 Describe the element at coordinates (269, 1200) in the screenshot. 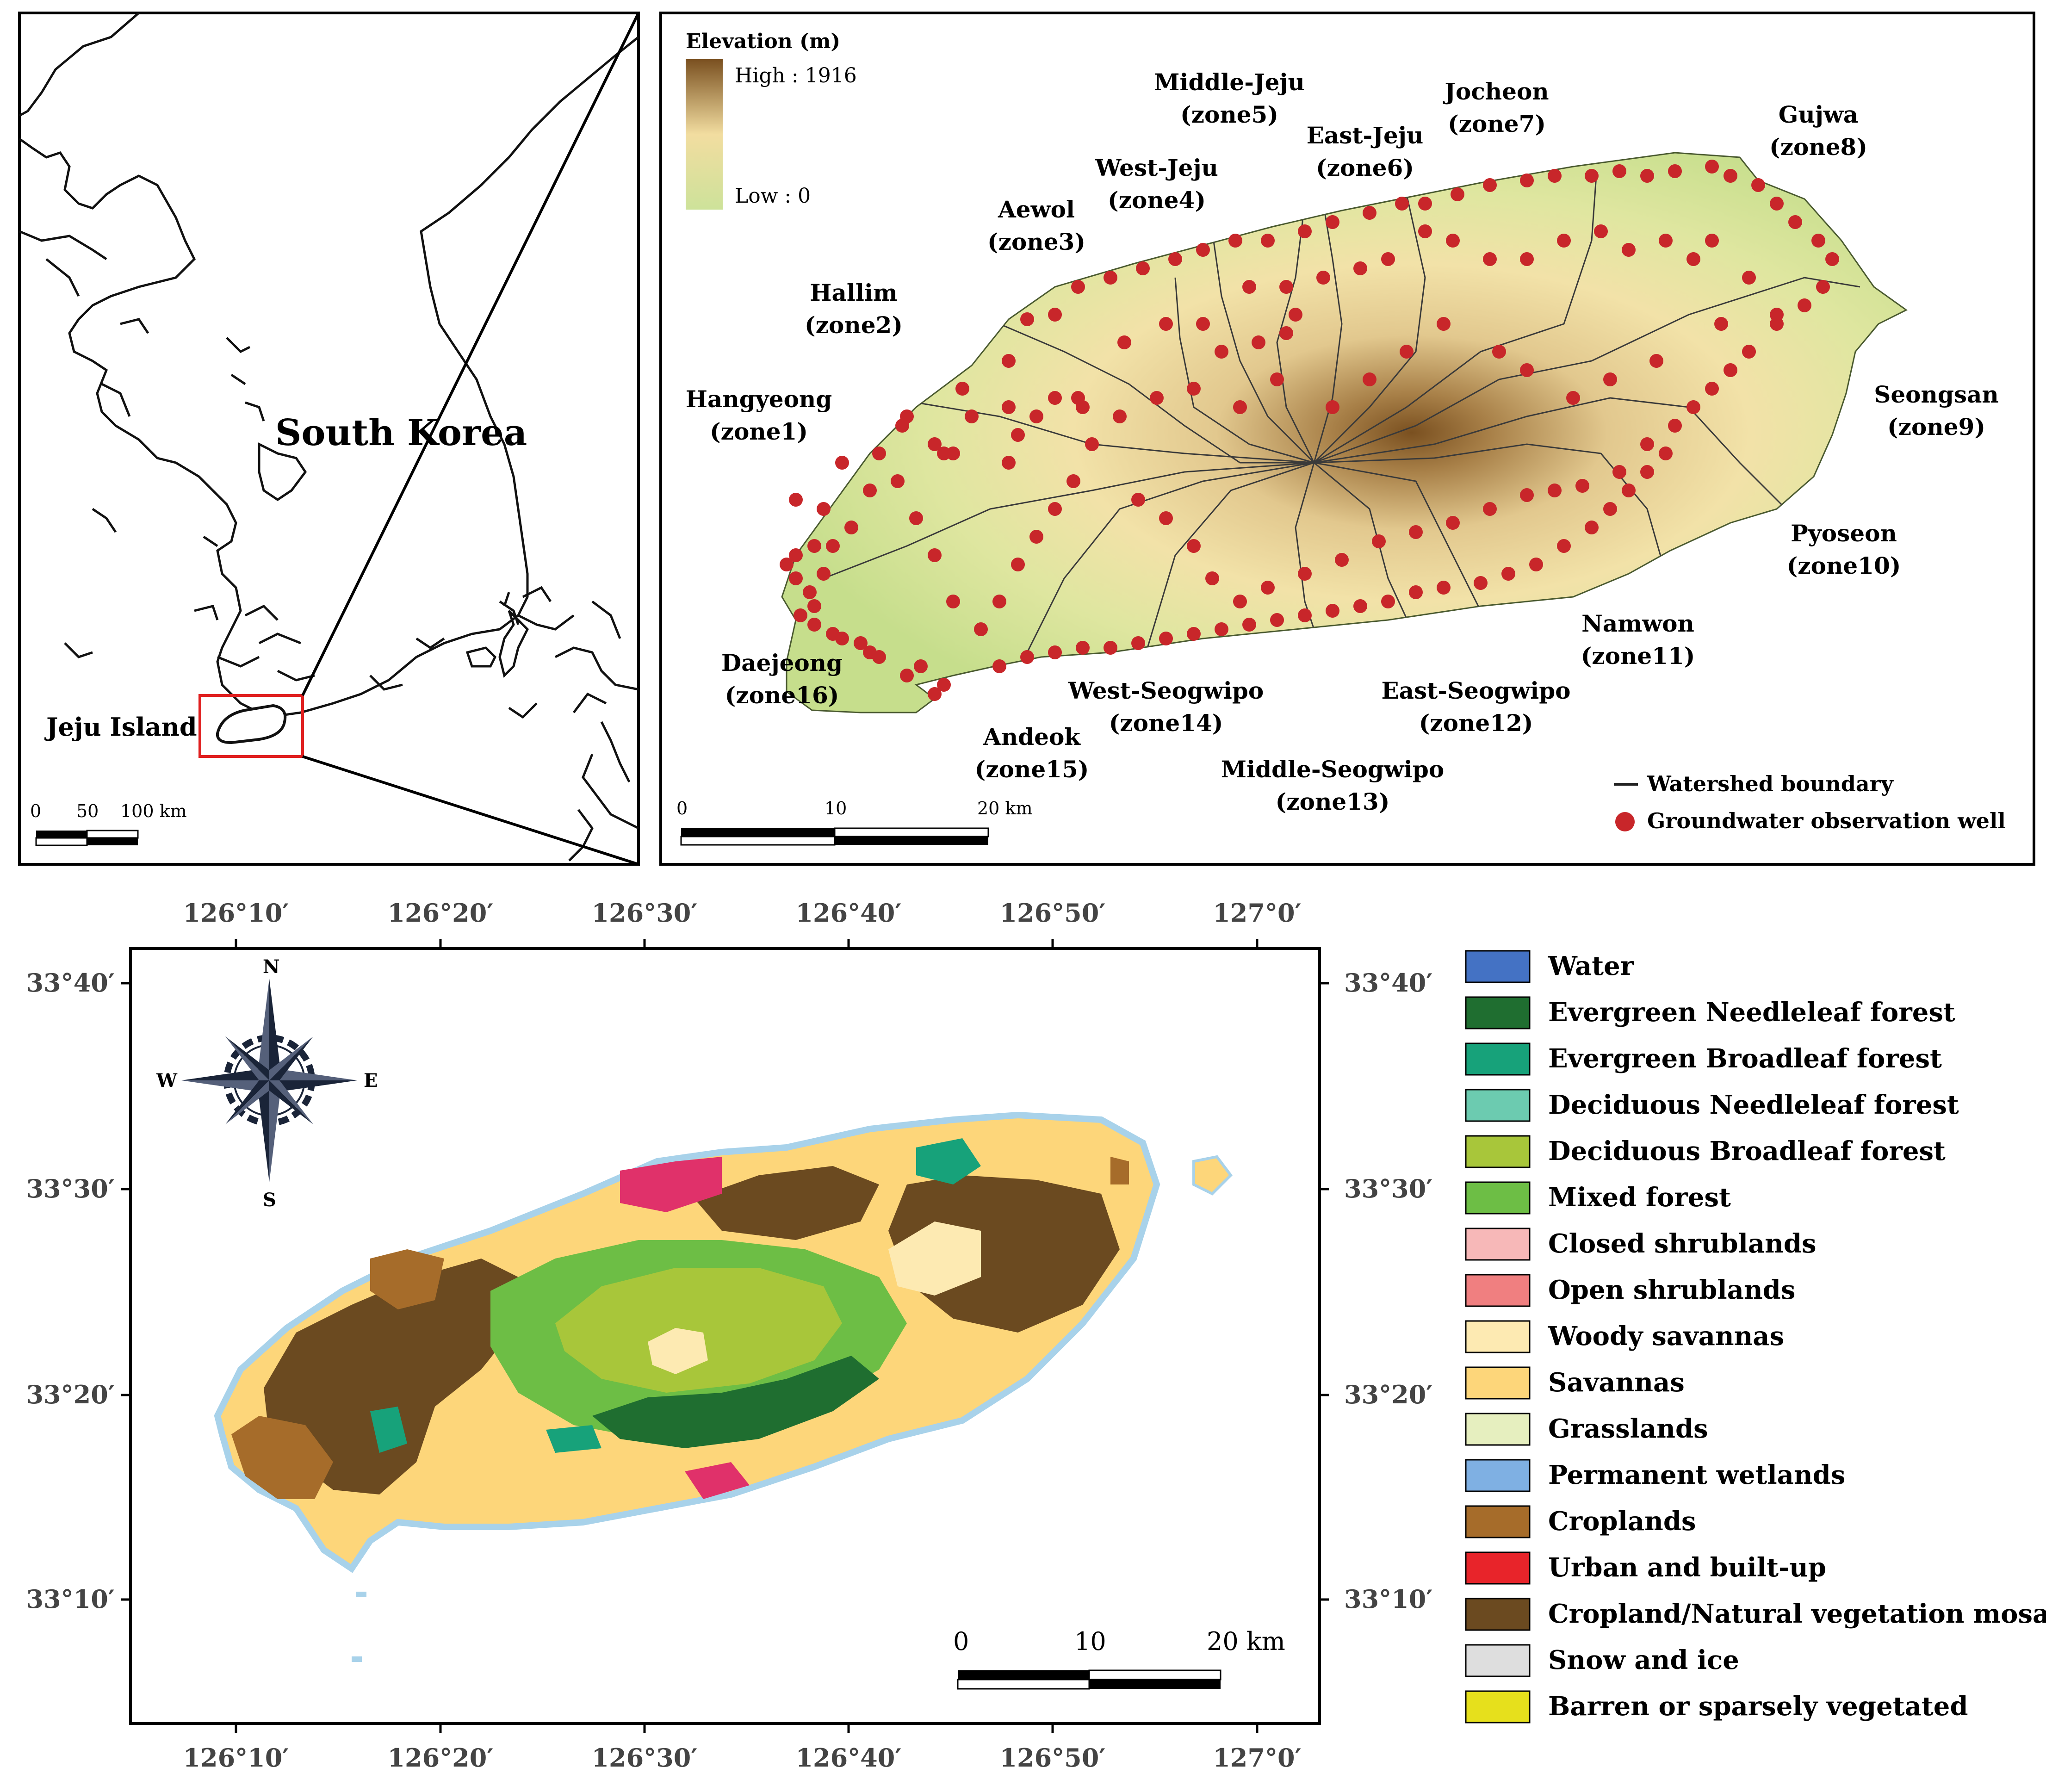

I see `compass-south-label: S` at that location.